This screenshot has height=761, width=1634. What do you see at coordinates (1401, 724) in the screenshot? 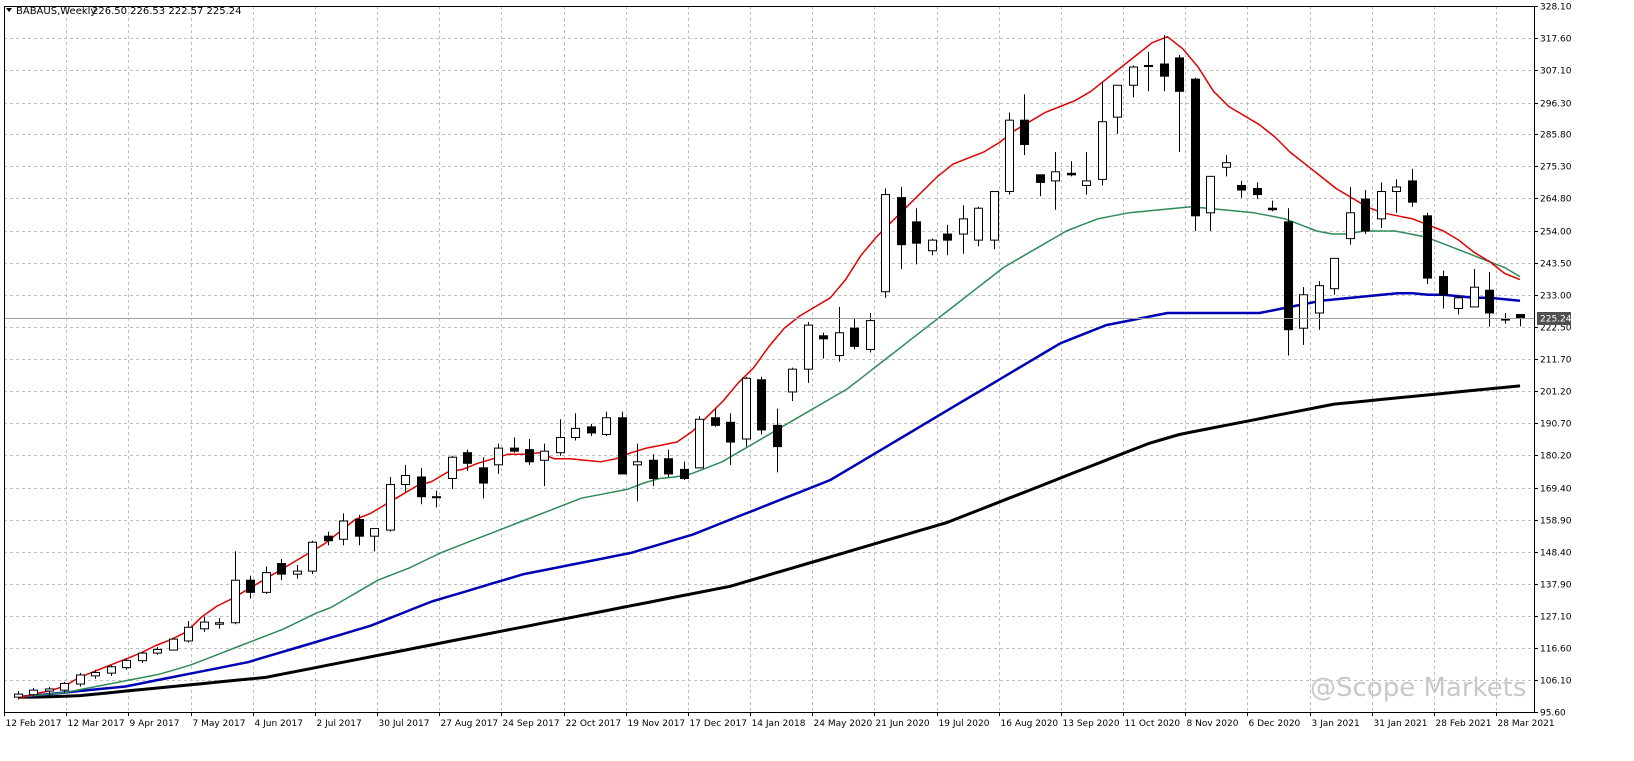
I see `x-tick-label: 31 Jan 2021` at bounding box center [1401, 724].